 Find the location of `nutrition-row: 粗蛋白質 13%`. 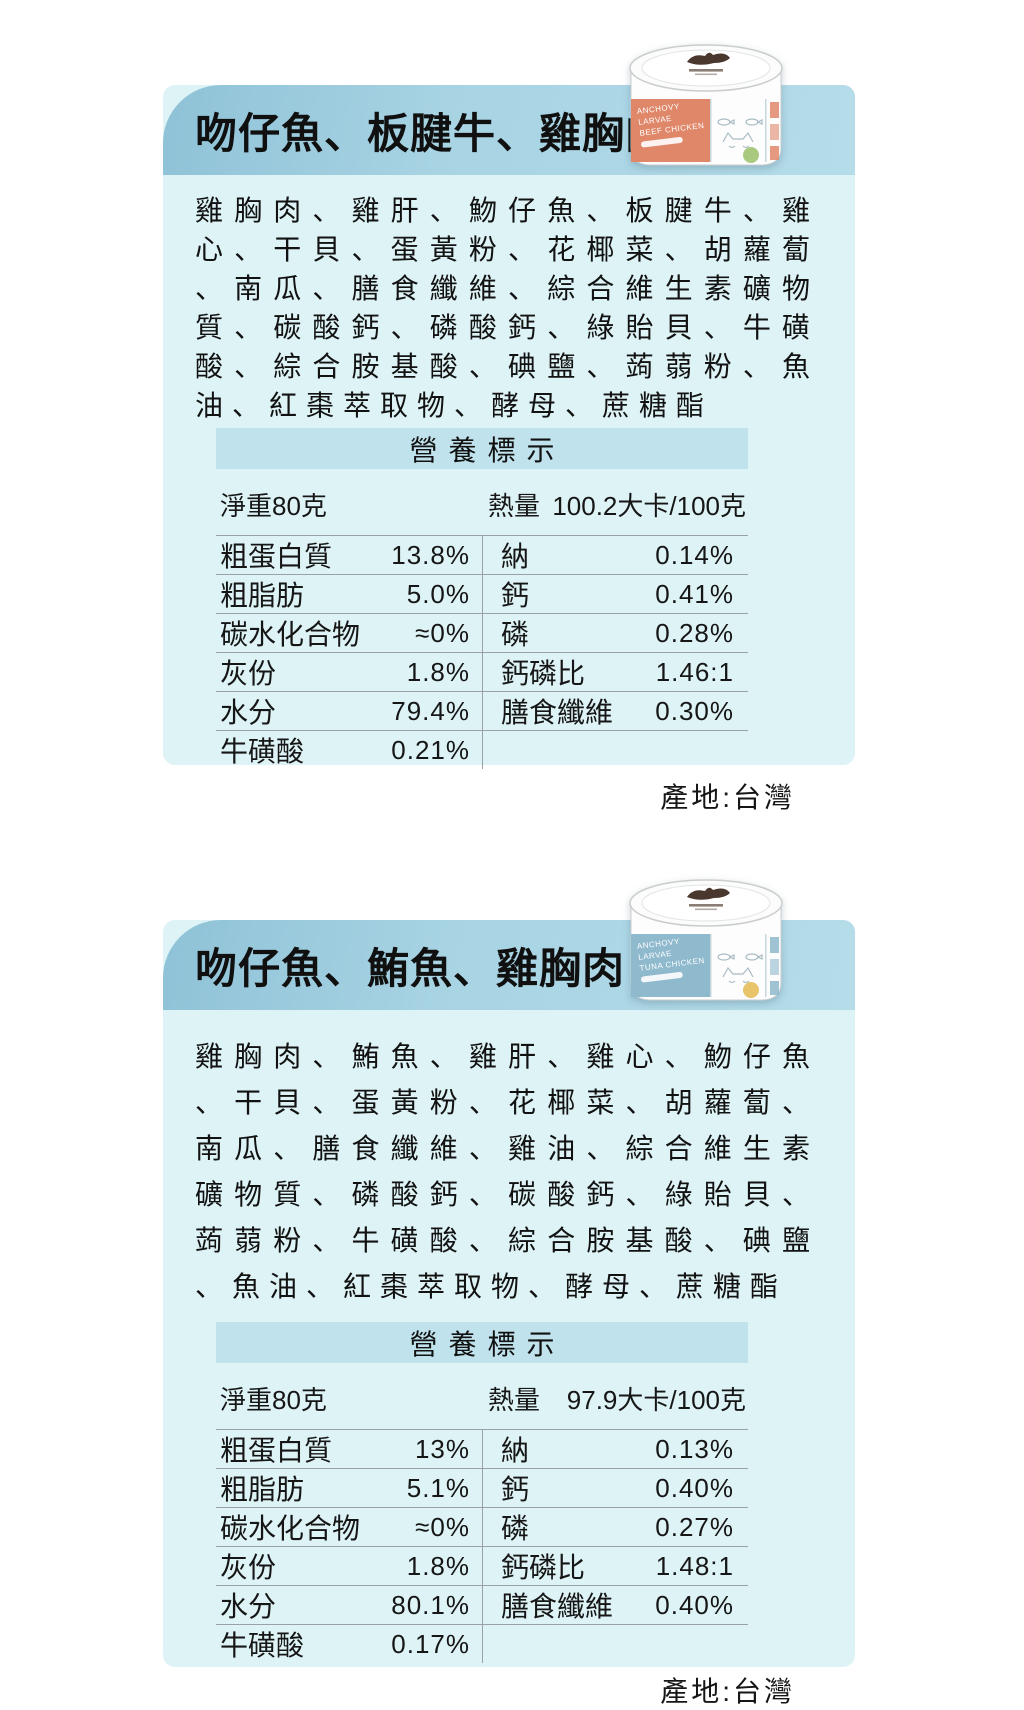

nutrition-row: 粗蛋白質 13% is located at coordinates (349, 1448).